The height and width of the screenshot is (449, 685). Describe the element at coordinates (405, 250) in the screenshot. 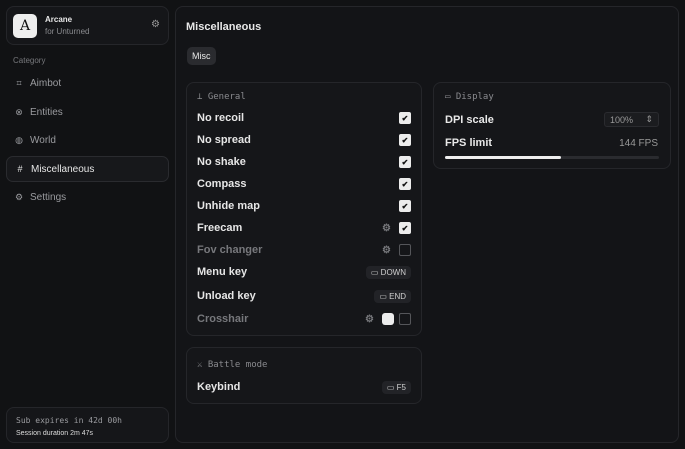

I see `fov-changer-checkbox` at that location.